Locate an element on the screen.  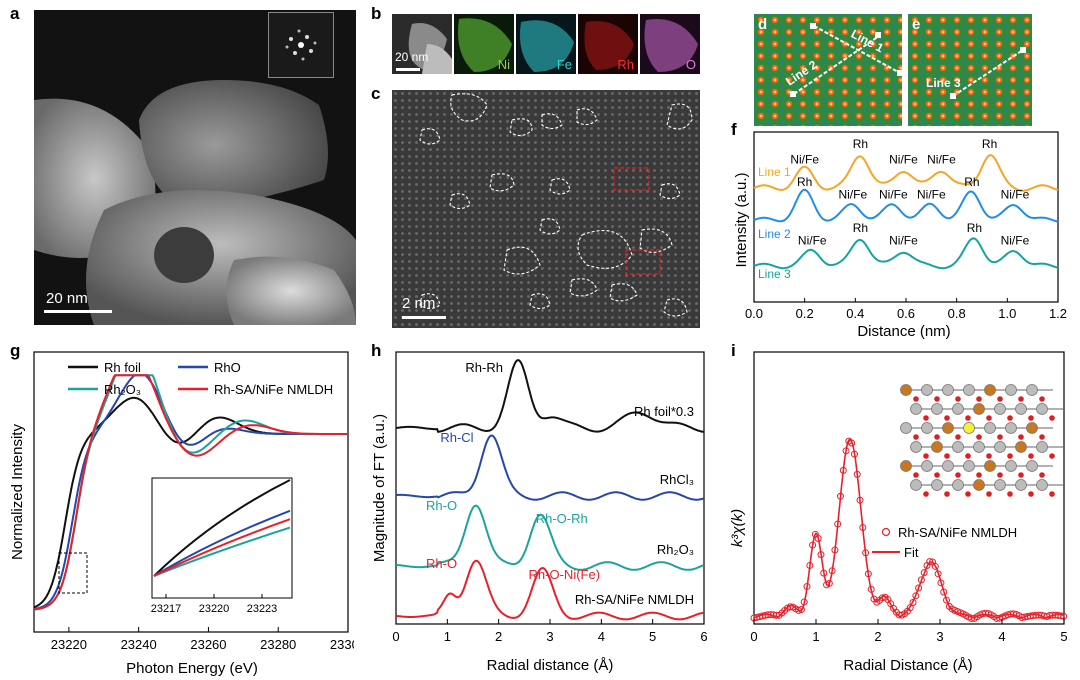
chart-f-series-label: Line 2 is located at coordinates (774, 234).